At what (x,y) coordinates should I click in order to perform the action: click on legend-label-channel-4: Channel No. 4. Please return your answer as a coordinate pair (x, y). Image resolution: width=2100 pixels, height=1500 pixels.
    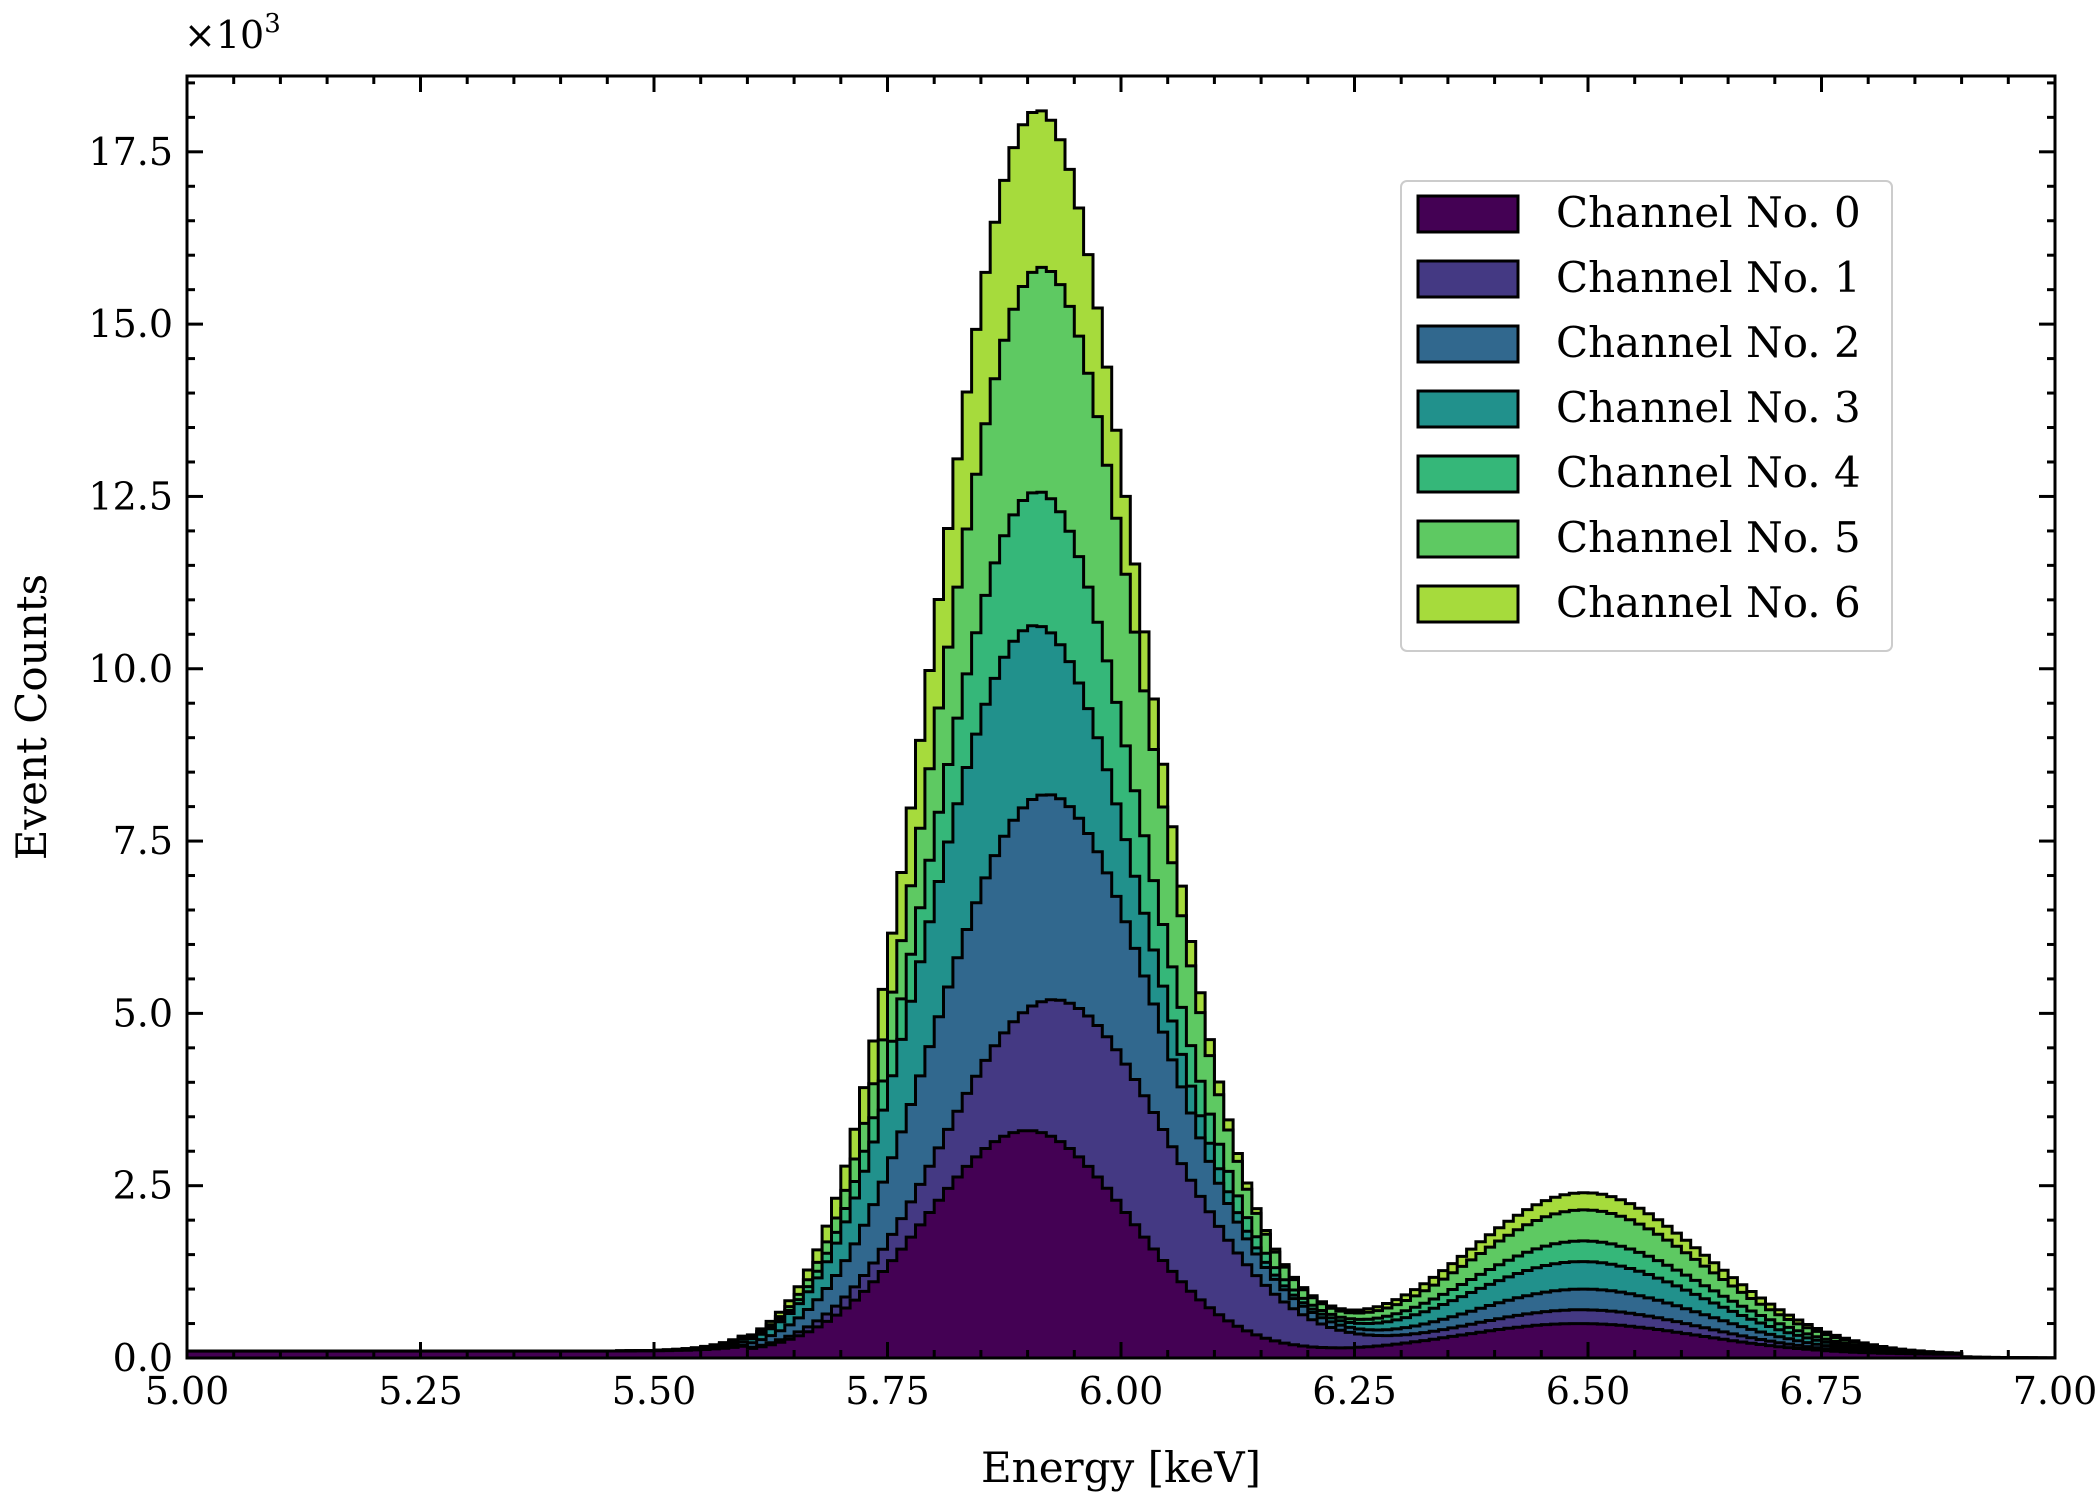
    Looking at the image, I should click on (1708, 472).